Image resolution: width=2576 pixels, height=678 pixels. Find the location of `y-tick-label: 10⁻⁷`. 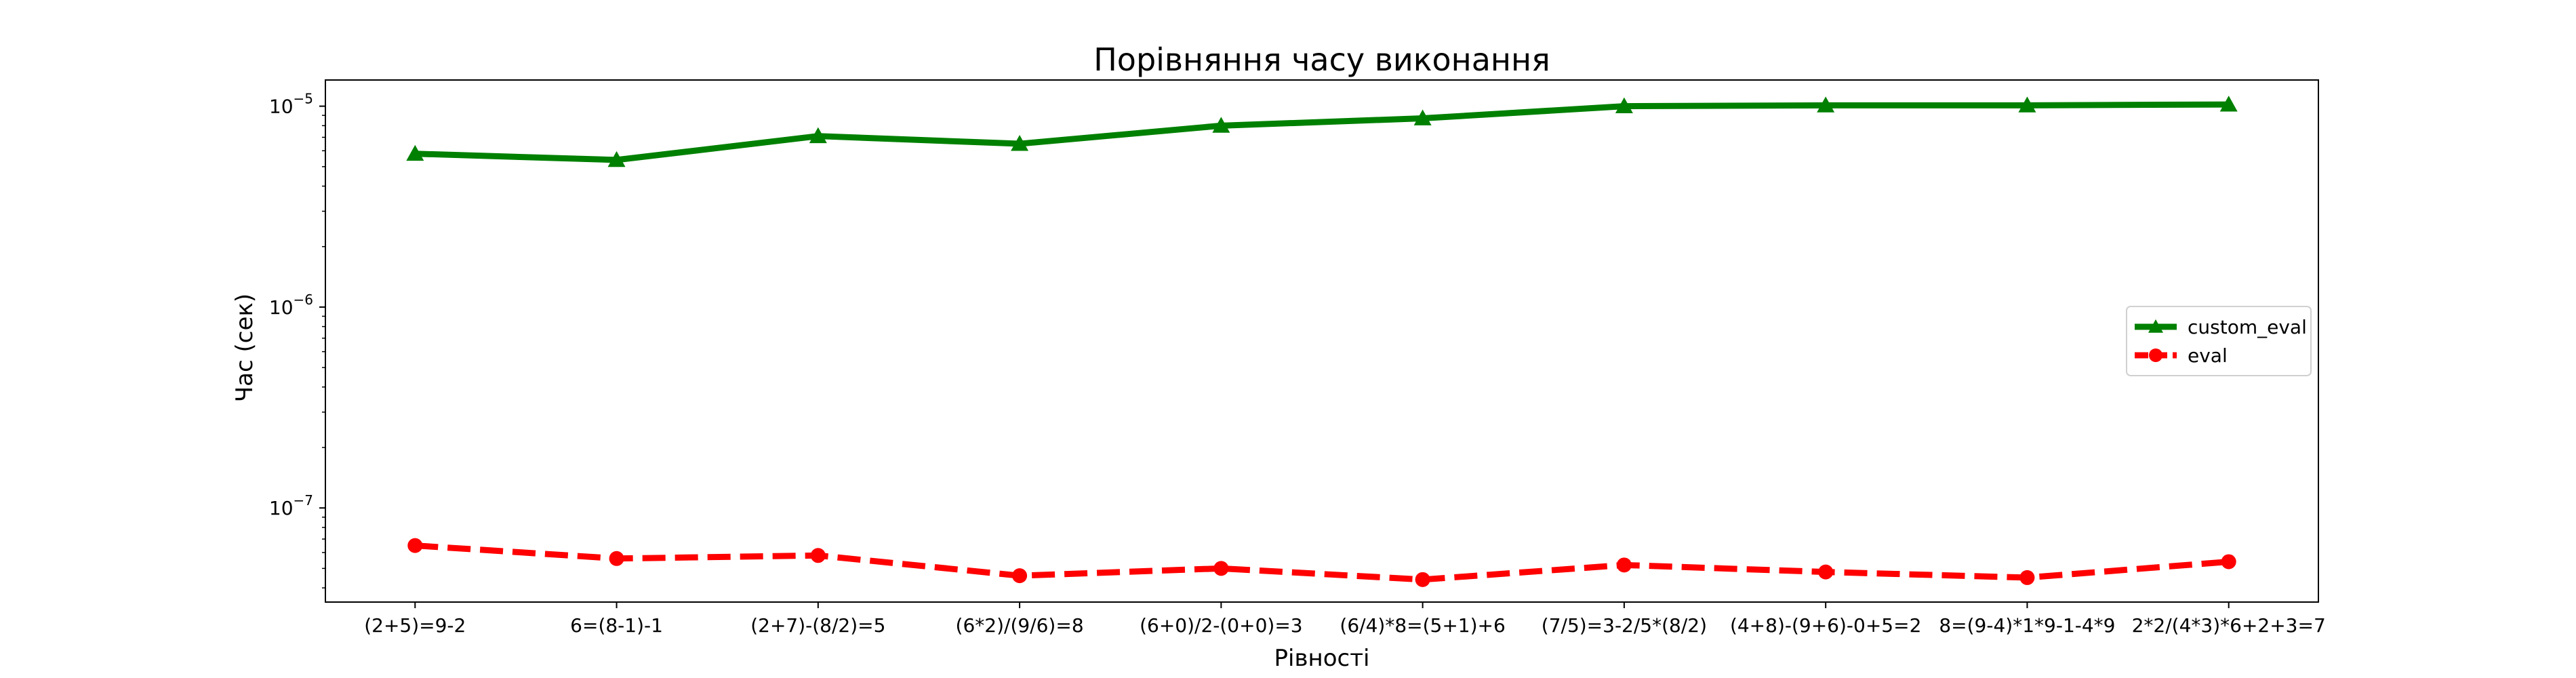

y-tick-label: 10⁻⁷ is located at coordinates (291, 506).